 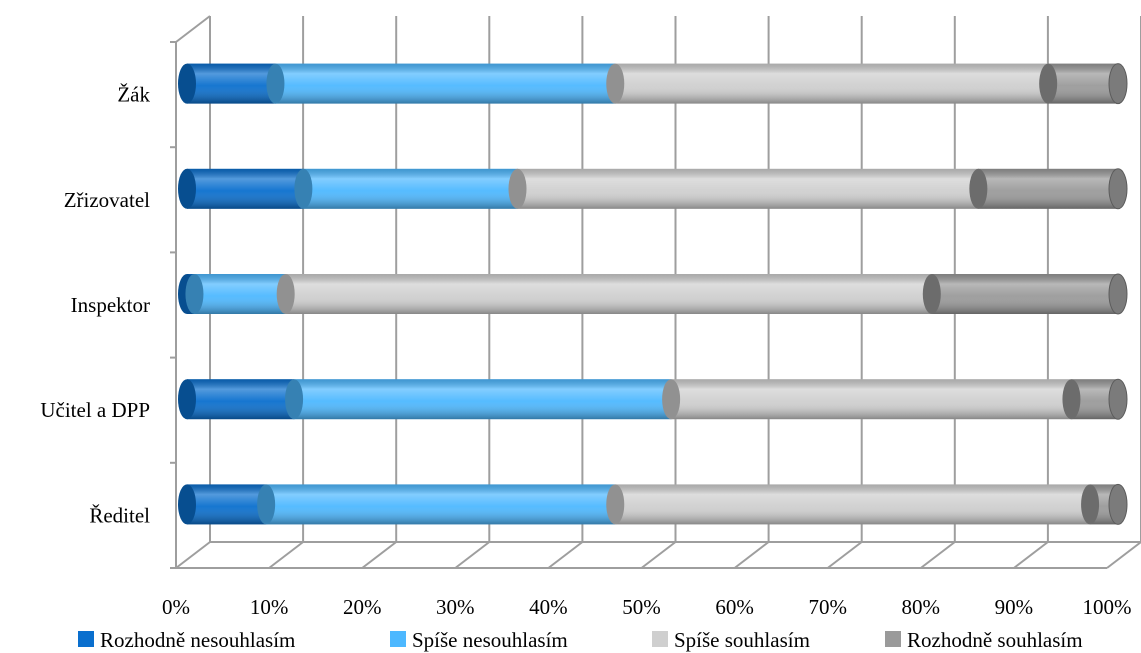 I want to click on legend-label: Spíše souhlasím, so click(x=742, y=640).